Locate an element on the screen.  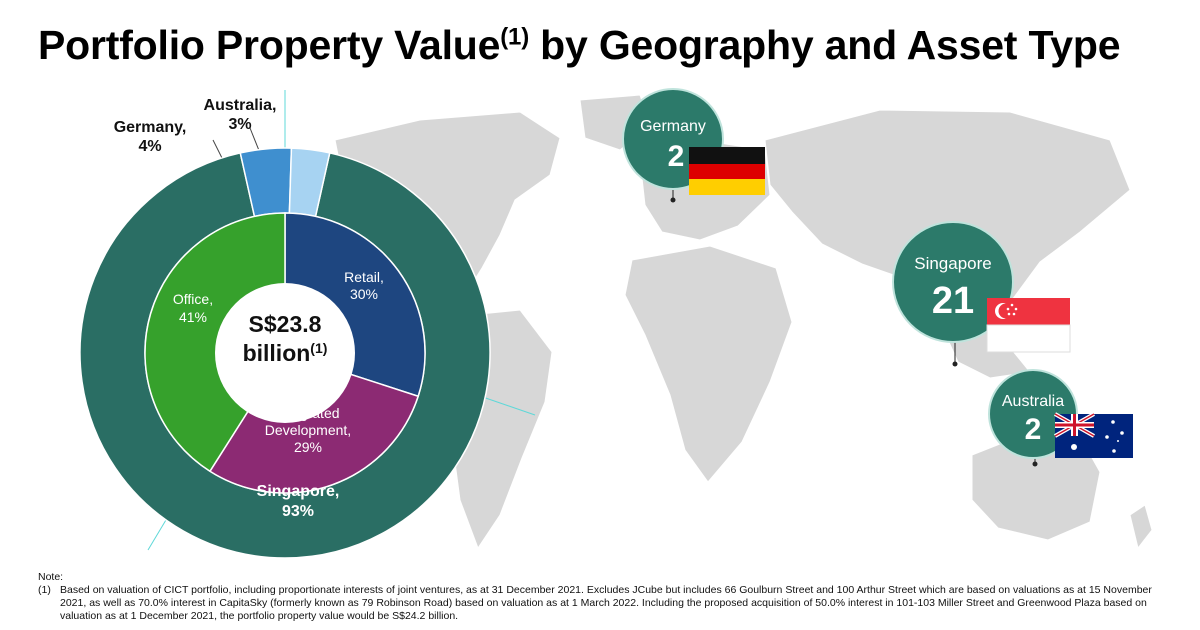
label-retail-value: 30% is located at coordinates (364, 294).